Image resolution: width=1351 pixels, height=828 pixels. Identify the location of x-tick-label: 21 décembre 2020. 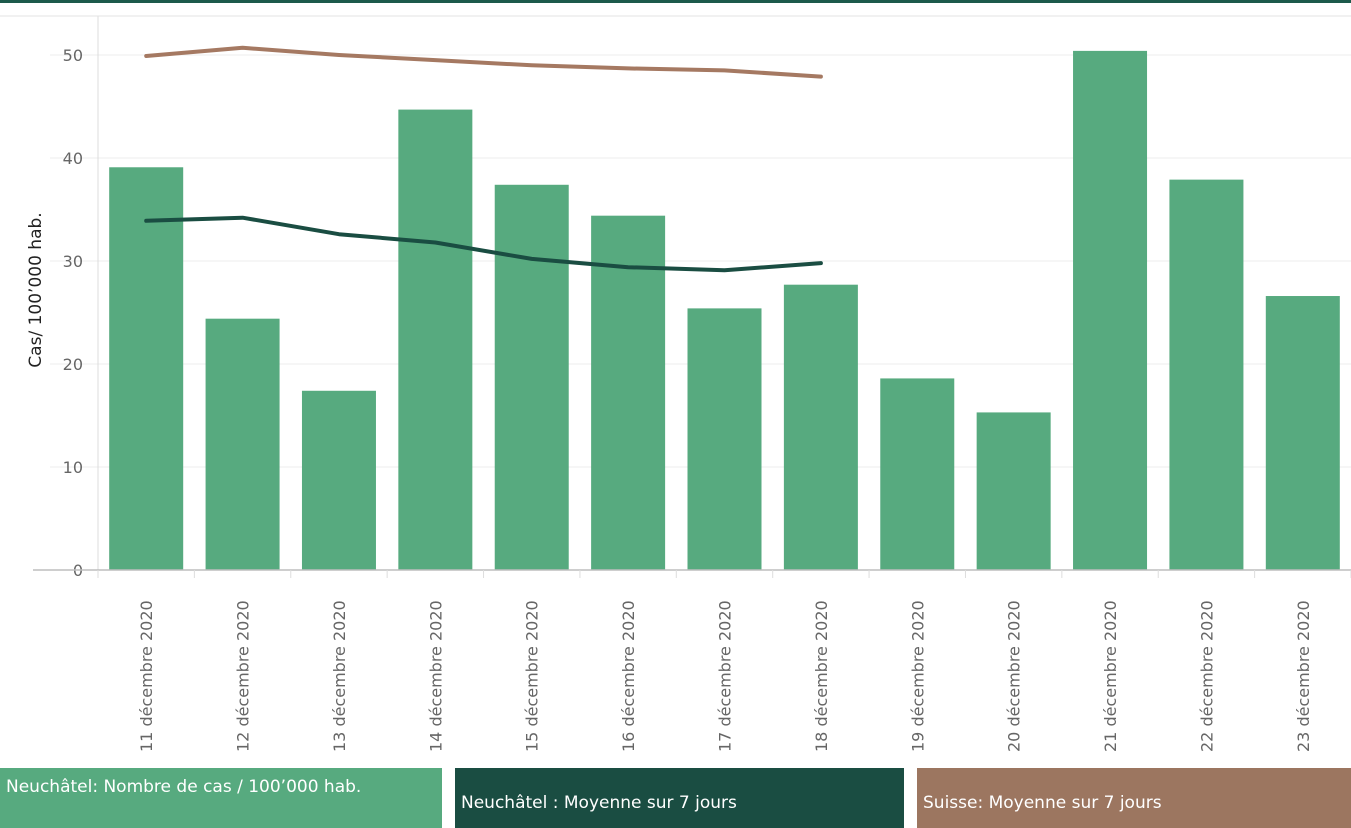
(1110, 676).